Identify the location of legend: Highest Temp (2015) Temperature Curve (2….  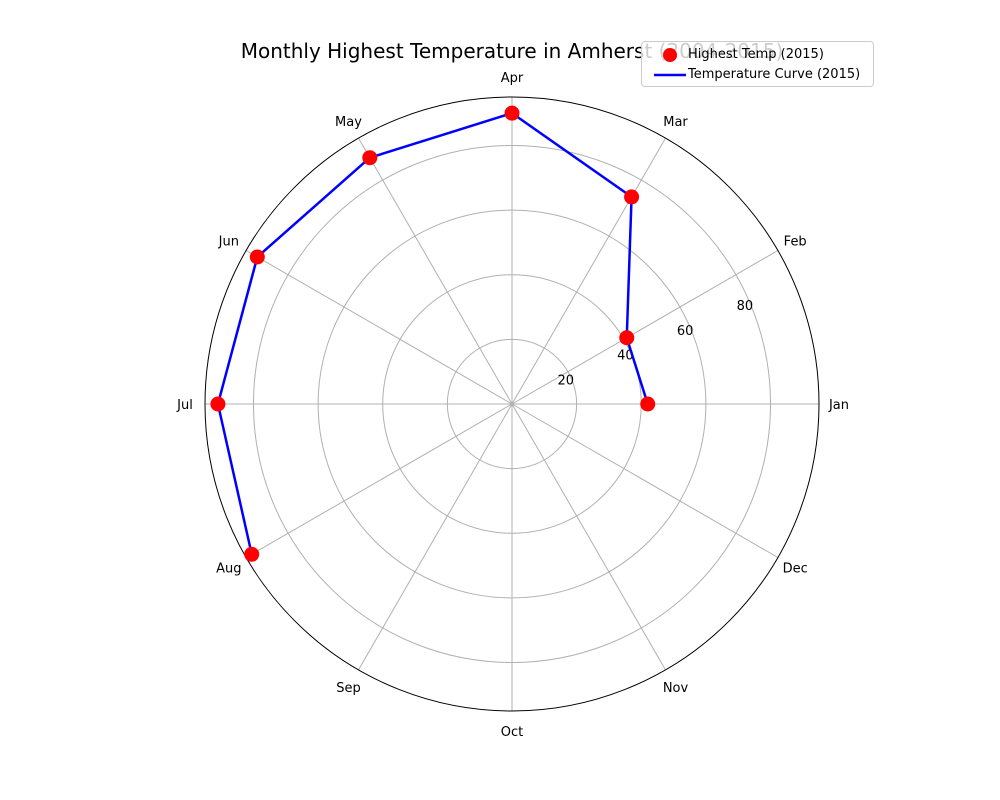
(757, 64).